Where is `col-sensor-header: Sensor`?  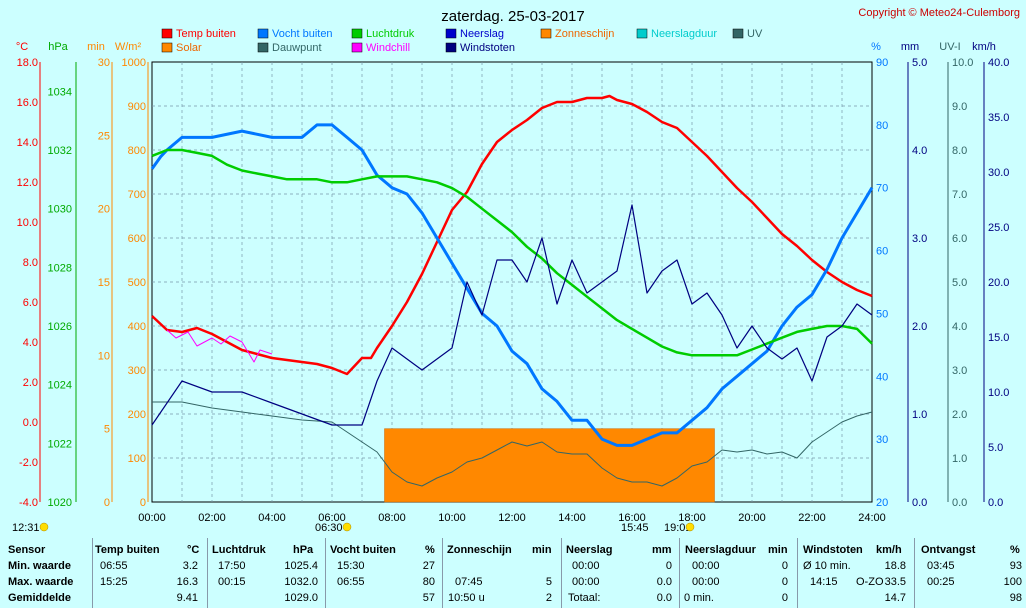 col-sensor-header: Sensor is located at coordinates (27, 550).